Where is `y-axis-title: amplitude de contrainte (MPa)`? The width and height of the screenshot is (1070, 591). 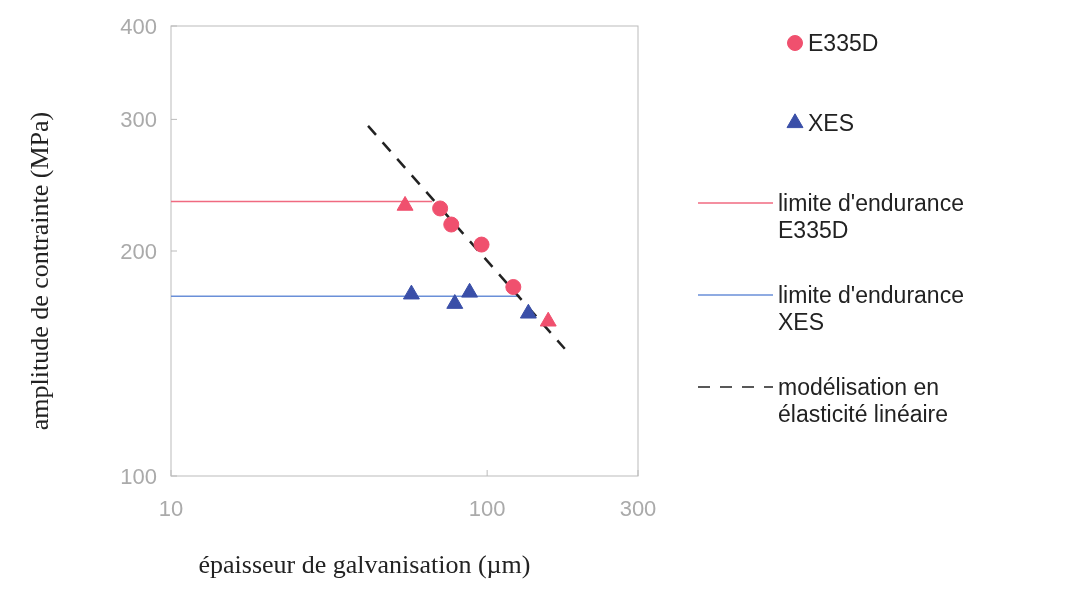
y-axis-title: amplitude de contrainte (MPa) is located at coordinates (39, 271).